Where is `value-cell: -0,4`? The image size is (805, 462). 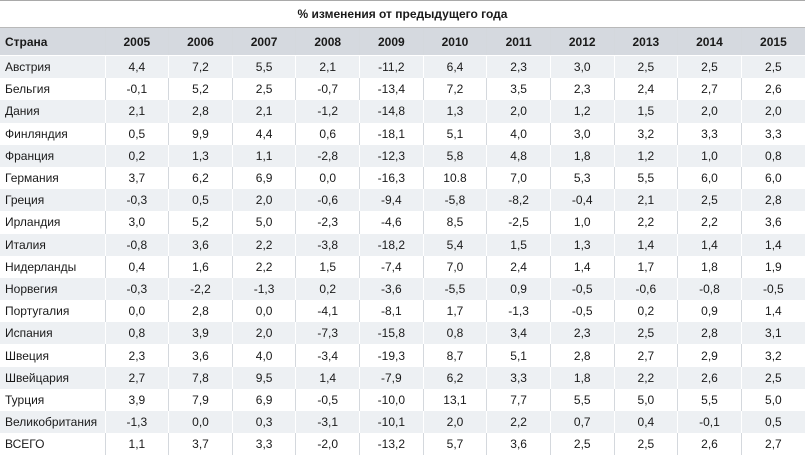
value-cell: -0,4 is located at coordinates (582, 200).